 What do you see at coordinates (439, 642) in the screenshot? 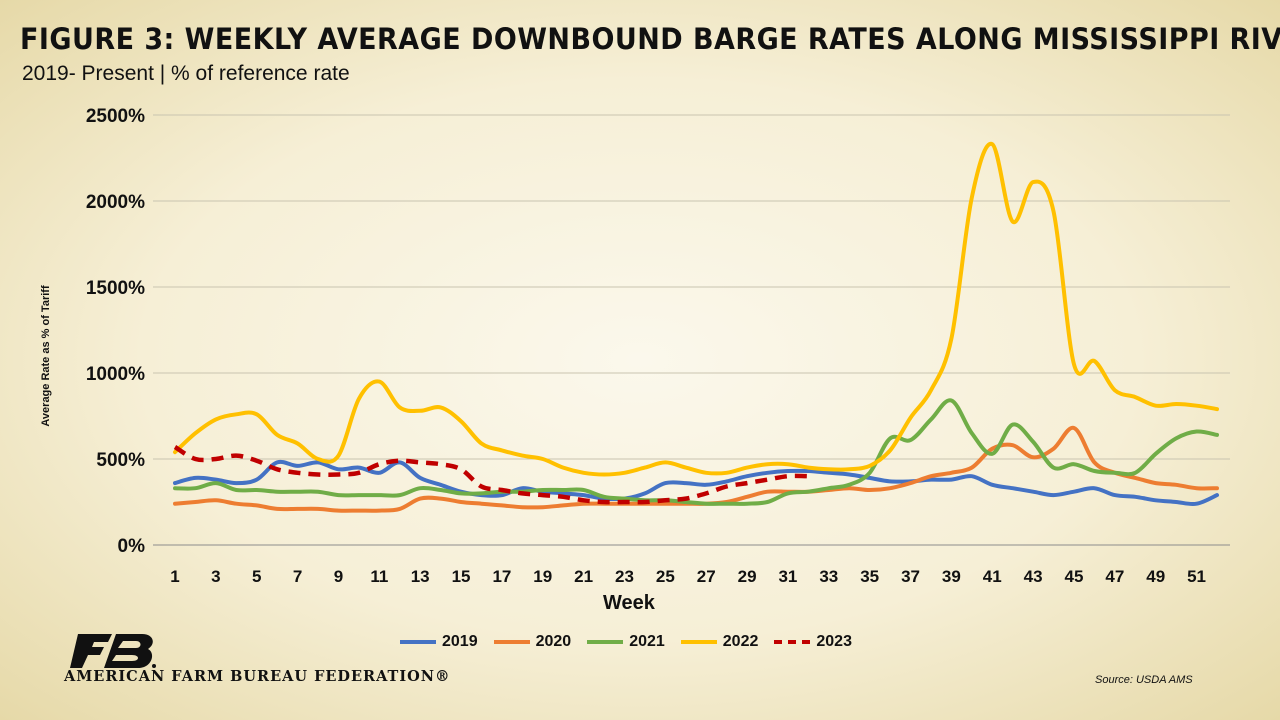
I see `legend-item-2019: 2019` at bounding box center [439, 642].